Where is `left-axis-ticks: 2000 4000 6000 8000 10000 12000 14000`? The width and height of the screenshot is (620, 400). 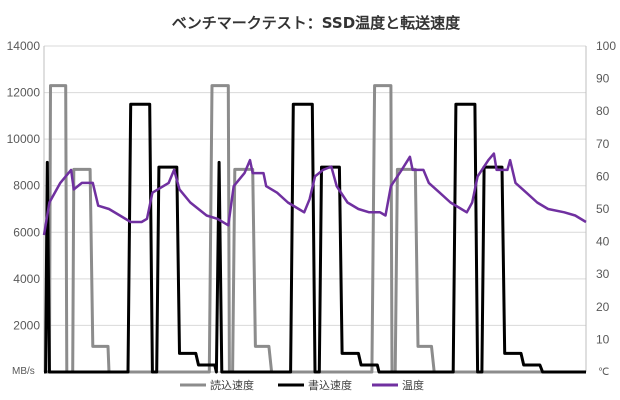 left-axis-ticks: 2000 4000 6000 8000 10000 12000 14000 is located at coordinates (24, 185).